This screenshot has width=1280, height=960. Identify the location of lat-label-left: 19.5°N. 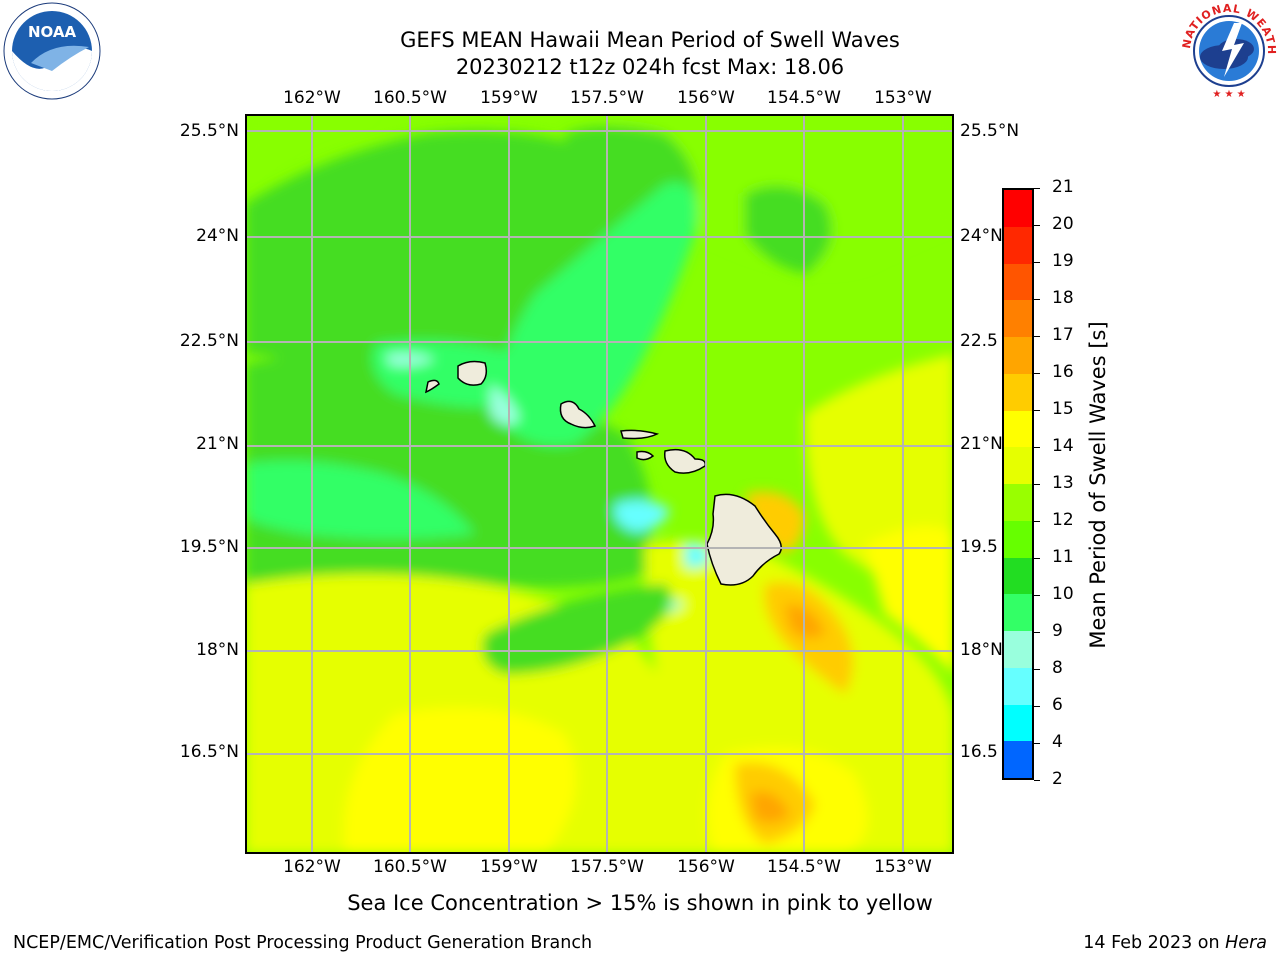
(209, 547).